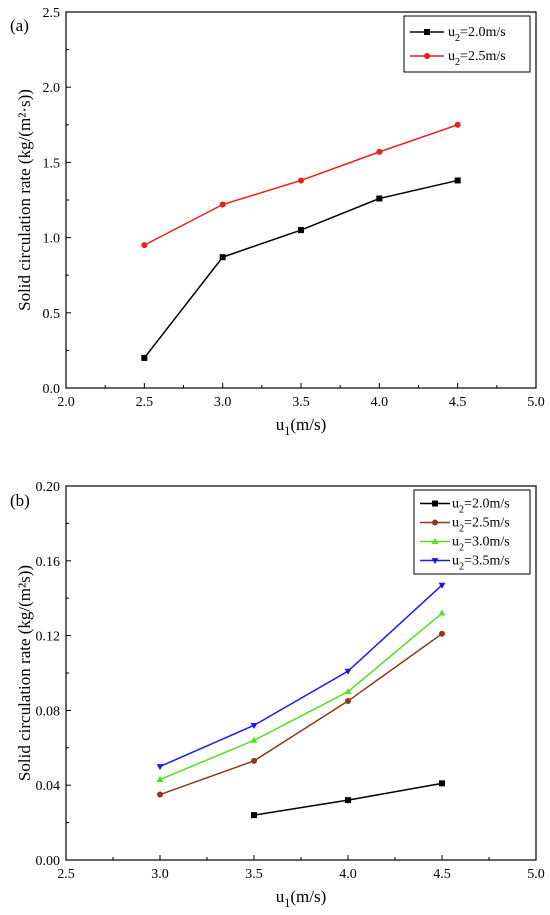 The image size is (550, 915). What do you see at coordinates (481, 544) in the screenshot?
I see `legend-label: u2=3.0m/s` at bounding box center [481, 544].